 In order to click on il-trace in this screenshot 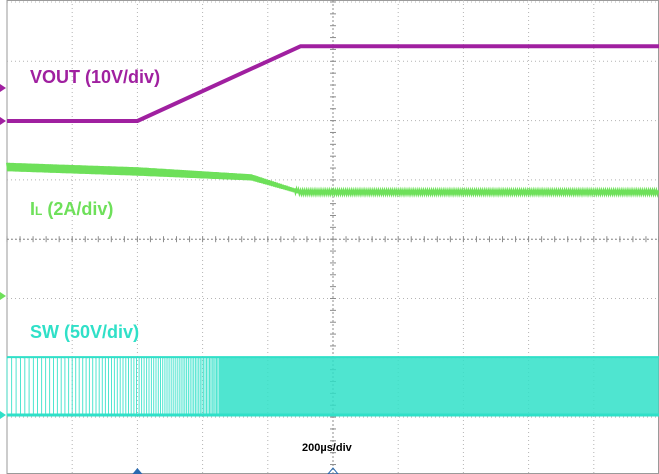, I will do `click(332, 180)`.